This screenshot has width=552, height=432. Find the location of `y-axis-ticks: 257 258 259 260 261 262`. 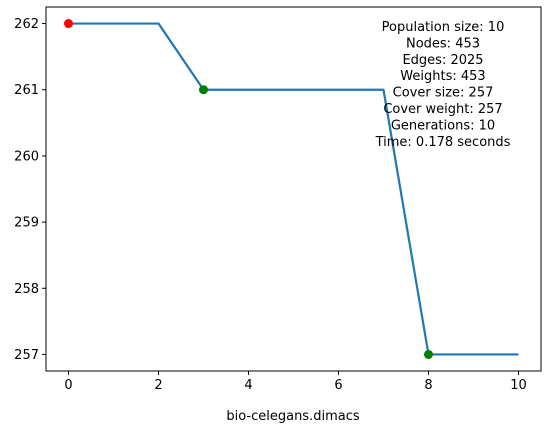

y-axis-ticks: 257 258 259 260 261 262 is located at coordinates (30, 190).